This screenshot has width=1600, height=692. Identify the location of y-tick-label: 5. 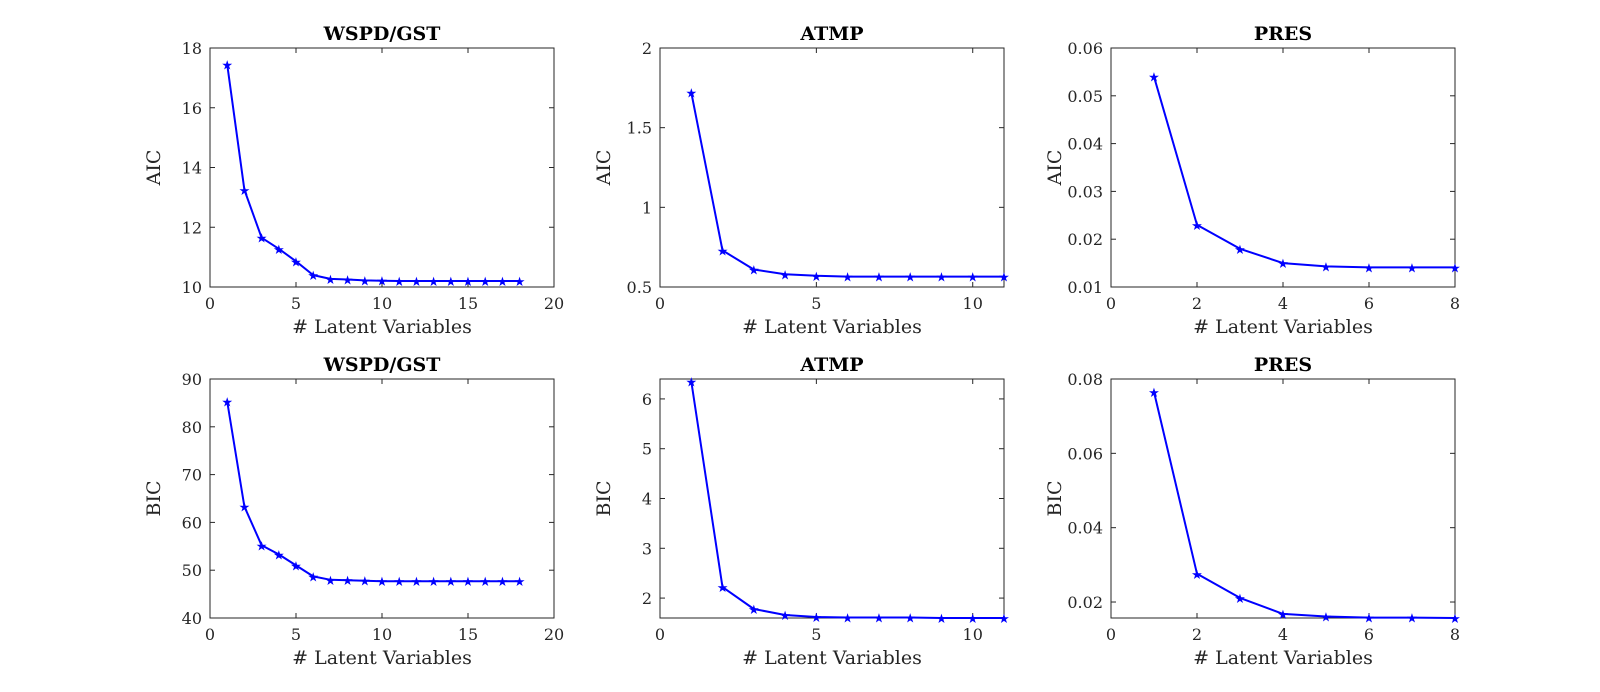
(647, 449).